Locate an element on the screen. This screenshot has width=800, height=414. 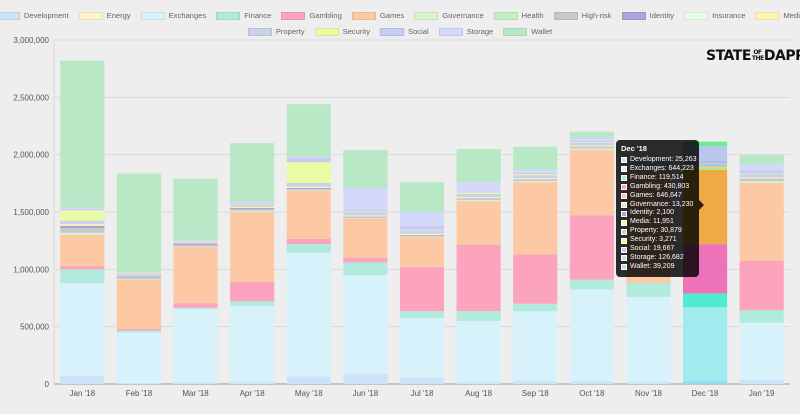
legend-item-games: Games is located at coordinates (377, 15).